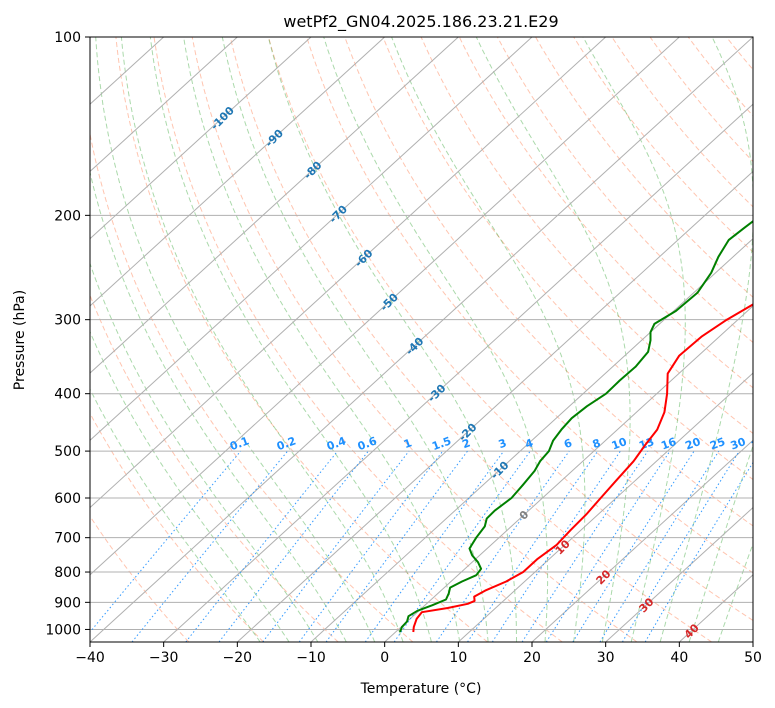 The width and height of the screenshot is (775, 708). I want to click on x-axis-title: Temperature (°C), so click(421, 689).